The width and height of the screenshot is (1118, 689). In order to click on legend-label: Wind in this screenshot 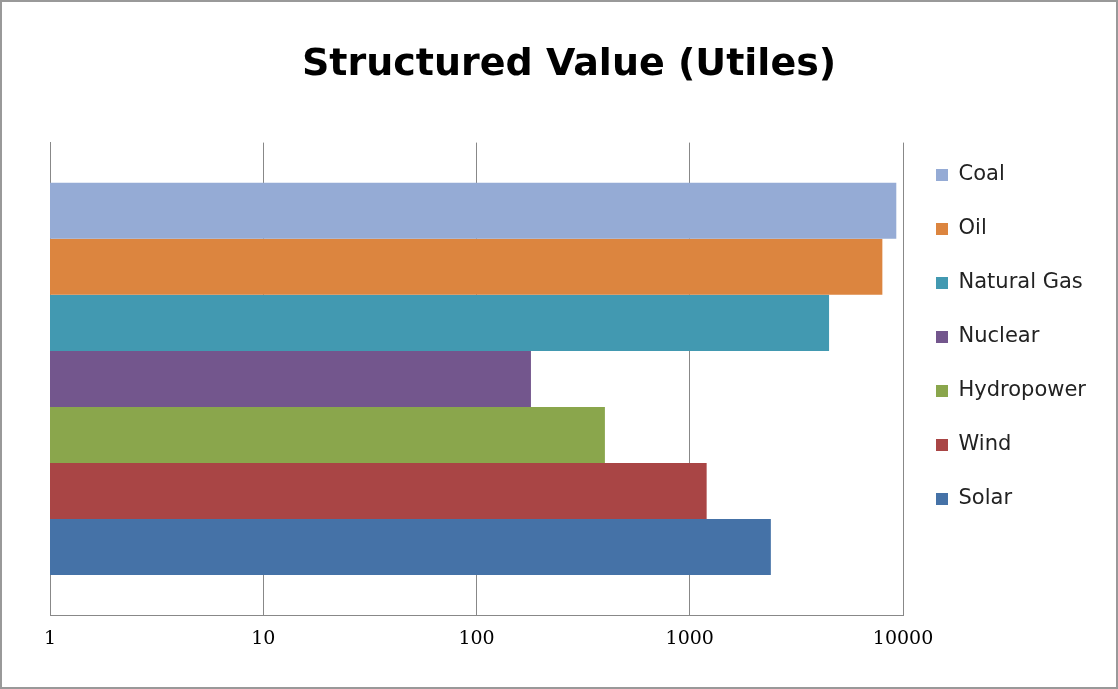, I will do `click(985, 443)`.